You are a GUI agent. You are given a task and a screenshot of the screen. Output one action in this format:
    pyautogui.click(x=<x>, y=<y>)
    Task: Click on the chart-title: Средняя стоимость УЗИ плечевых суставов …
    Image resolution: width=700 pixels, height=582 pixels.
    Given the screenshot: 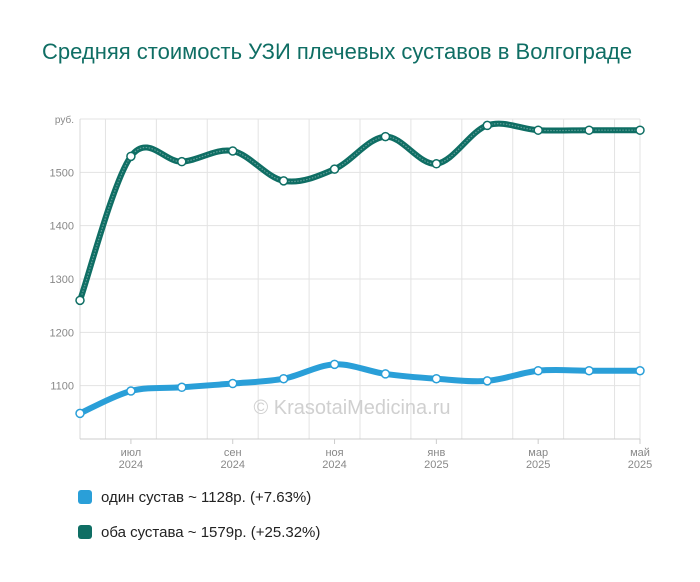 What is the action you would take?
    pyautogui.click(x=337, y=51)
    